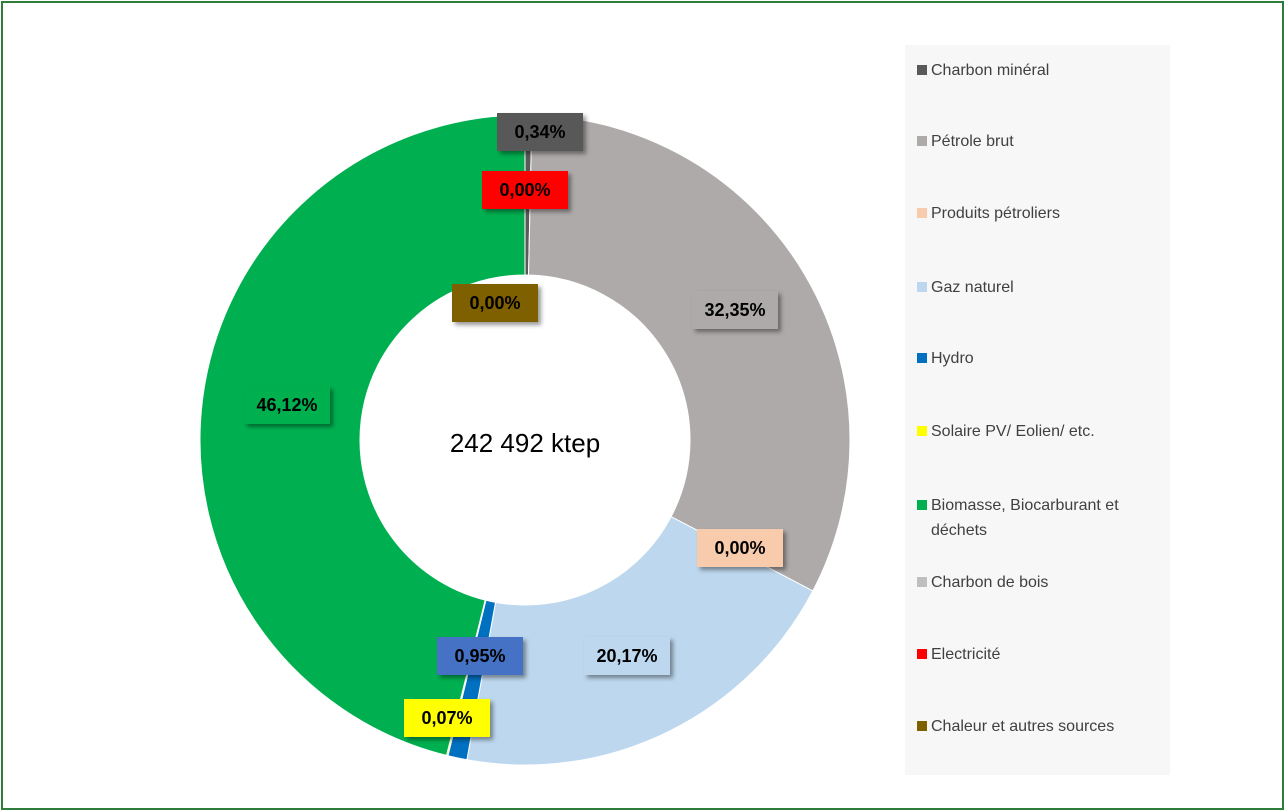 The image size is (1285, 811). I want to click on legend-label: Hydro, so click(952, 358).